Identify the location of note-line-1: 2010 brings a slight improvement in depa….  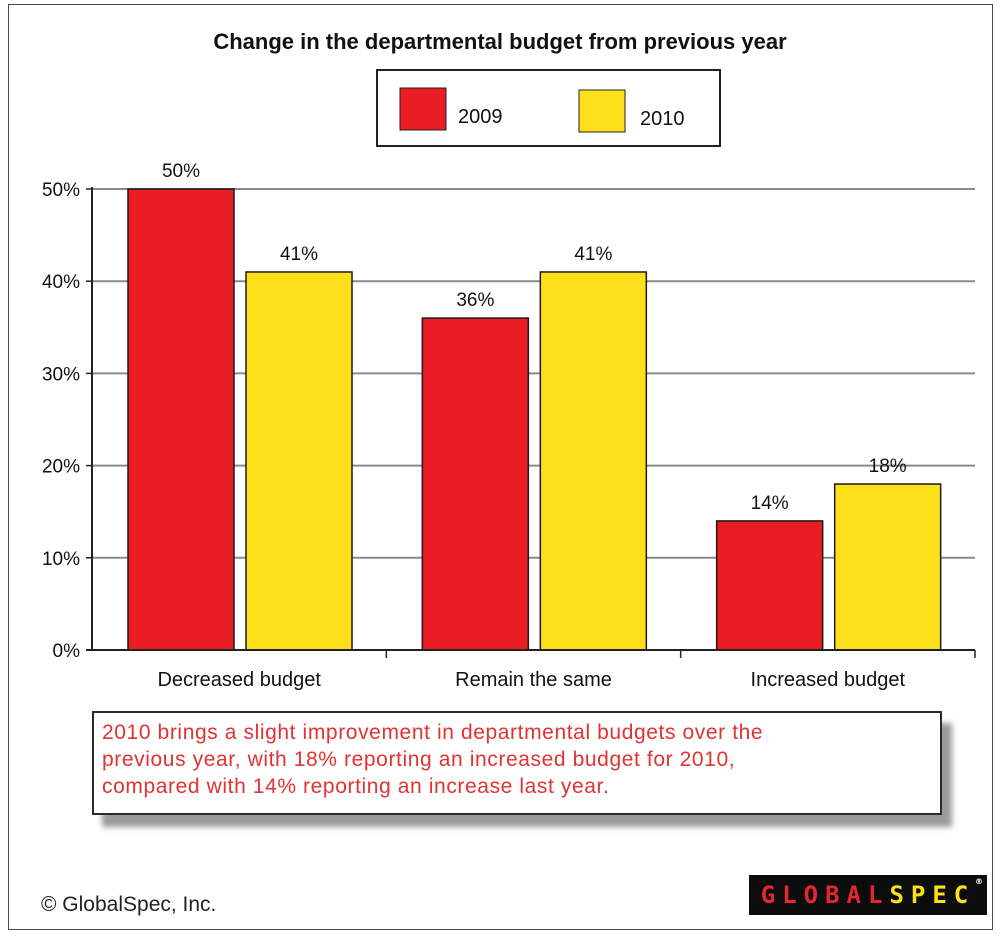
(433, 732).